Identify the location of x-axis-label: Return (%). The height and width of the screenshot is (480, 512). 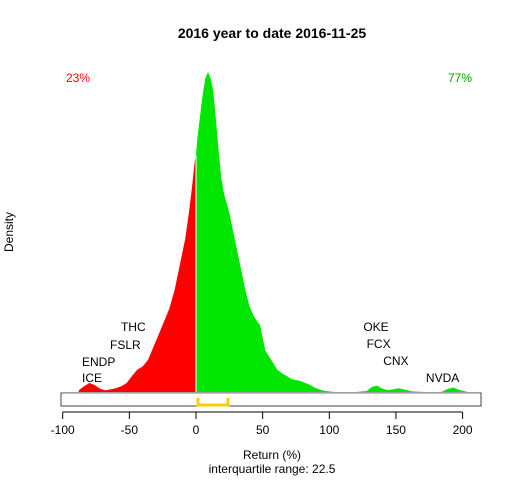
(272, 455).